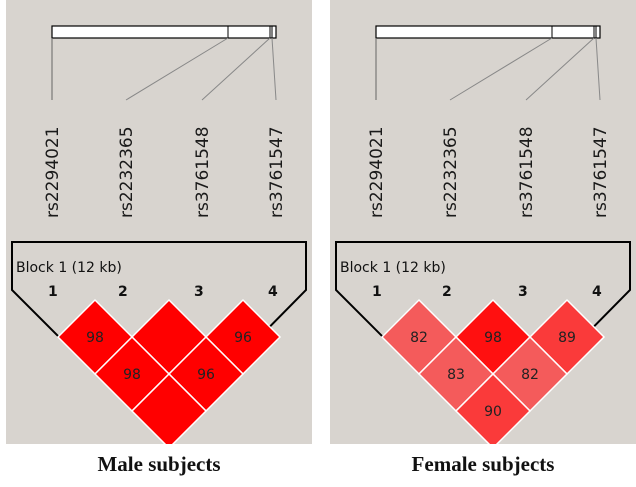 This screenshot has width=636, height=487. I want to click on caption-female: Female subjects, so click(483, 464).